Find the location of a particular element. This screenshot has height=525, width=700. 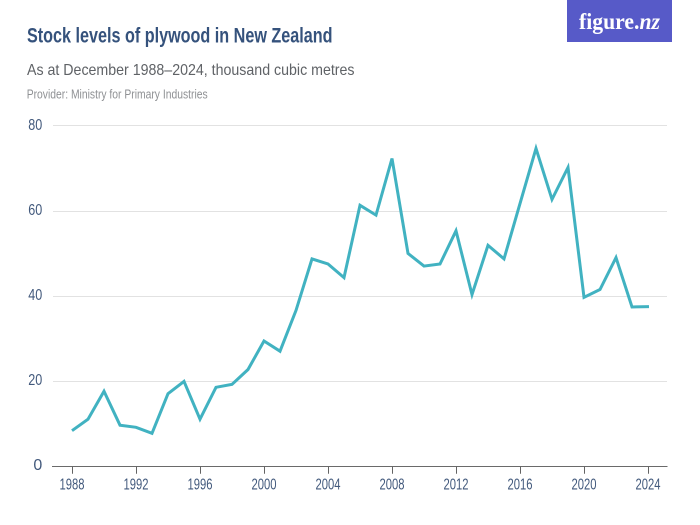

svg-text: 2016 is located at coordinates (520, 485).